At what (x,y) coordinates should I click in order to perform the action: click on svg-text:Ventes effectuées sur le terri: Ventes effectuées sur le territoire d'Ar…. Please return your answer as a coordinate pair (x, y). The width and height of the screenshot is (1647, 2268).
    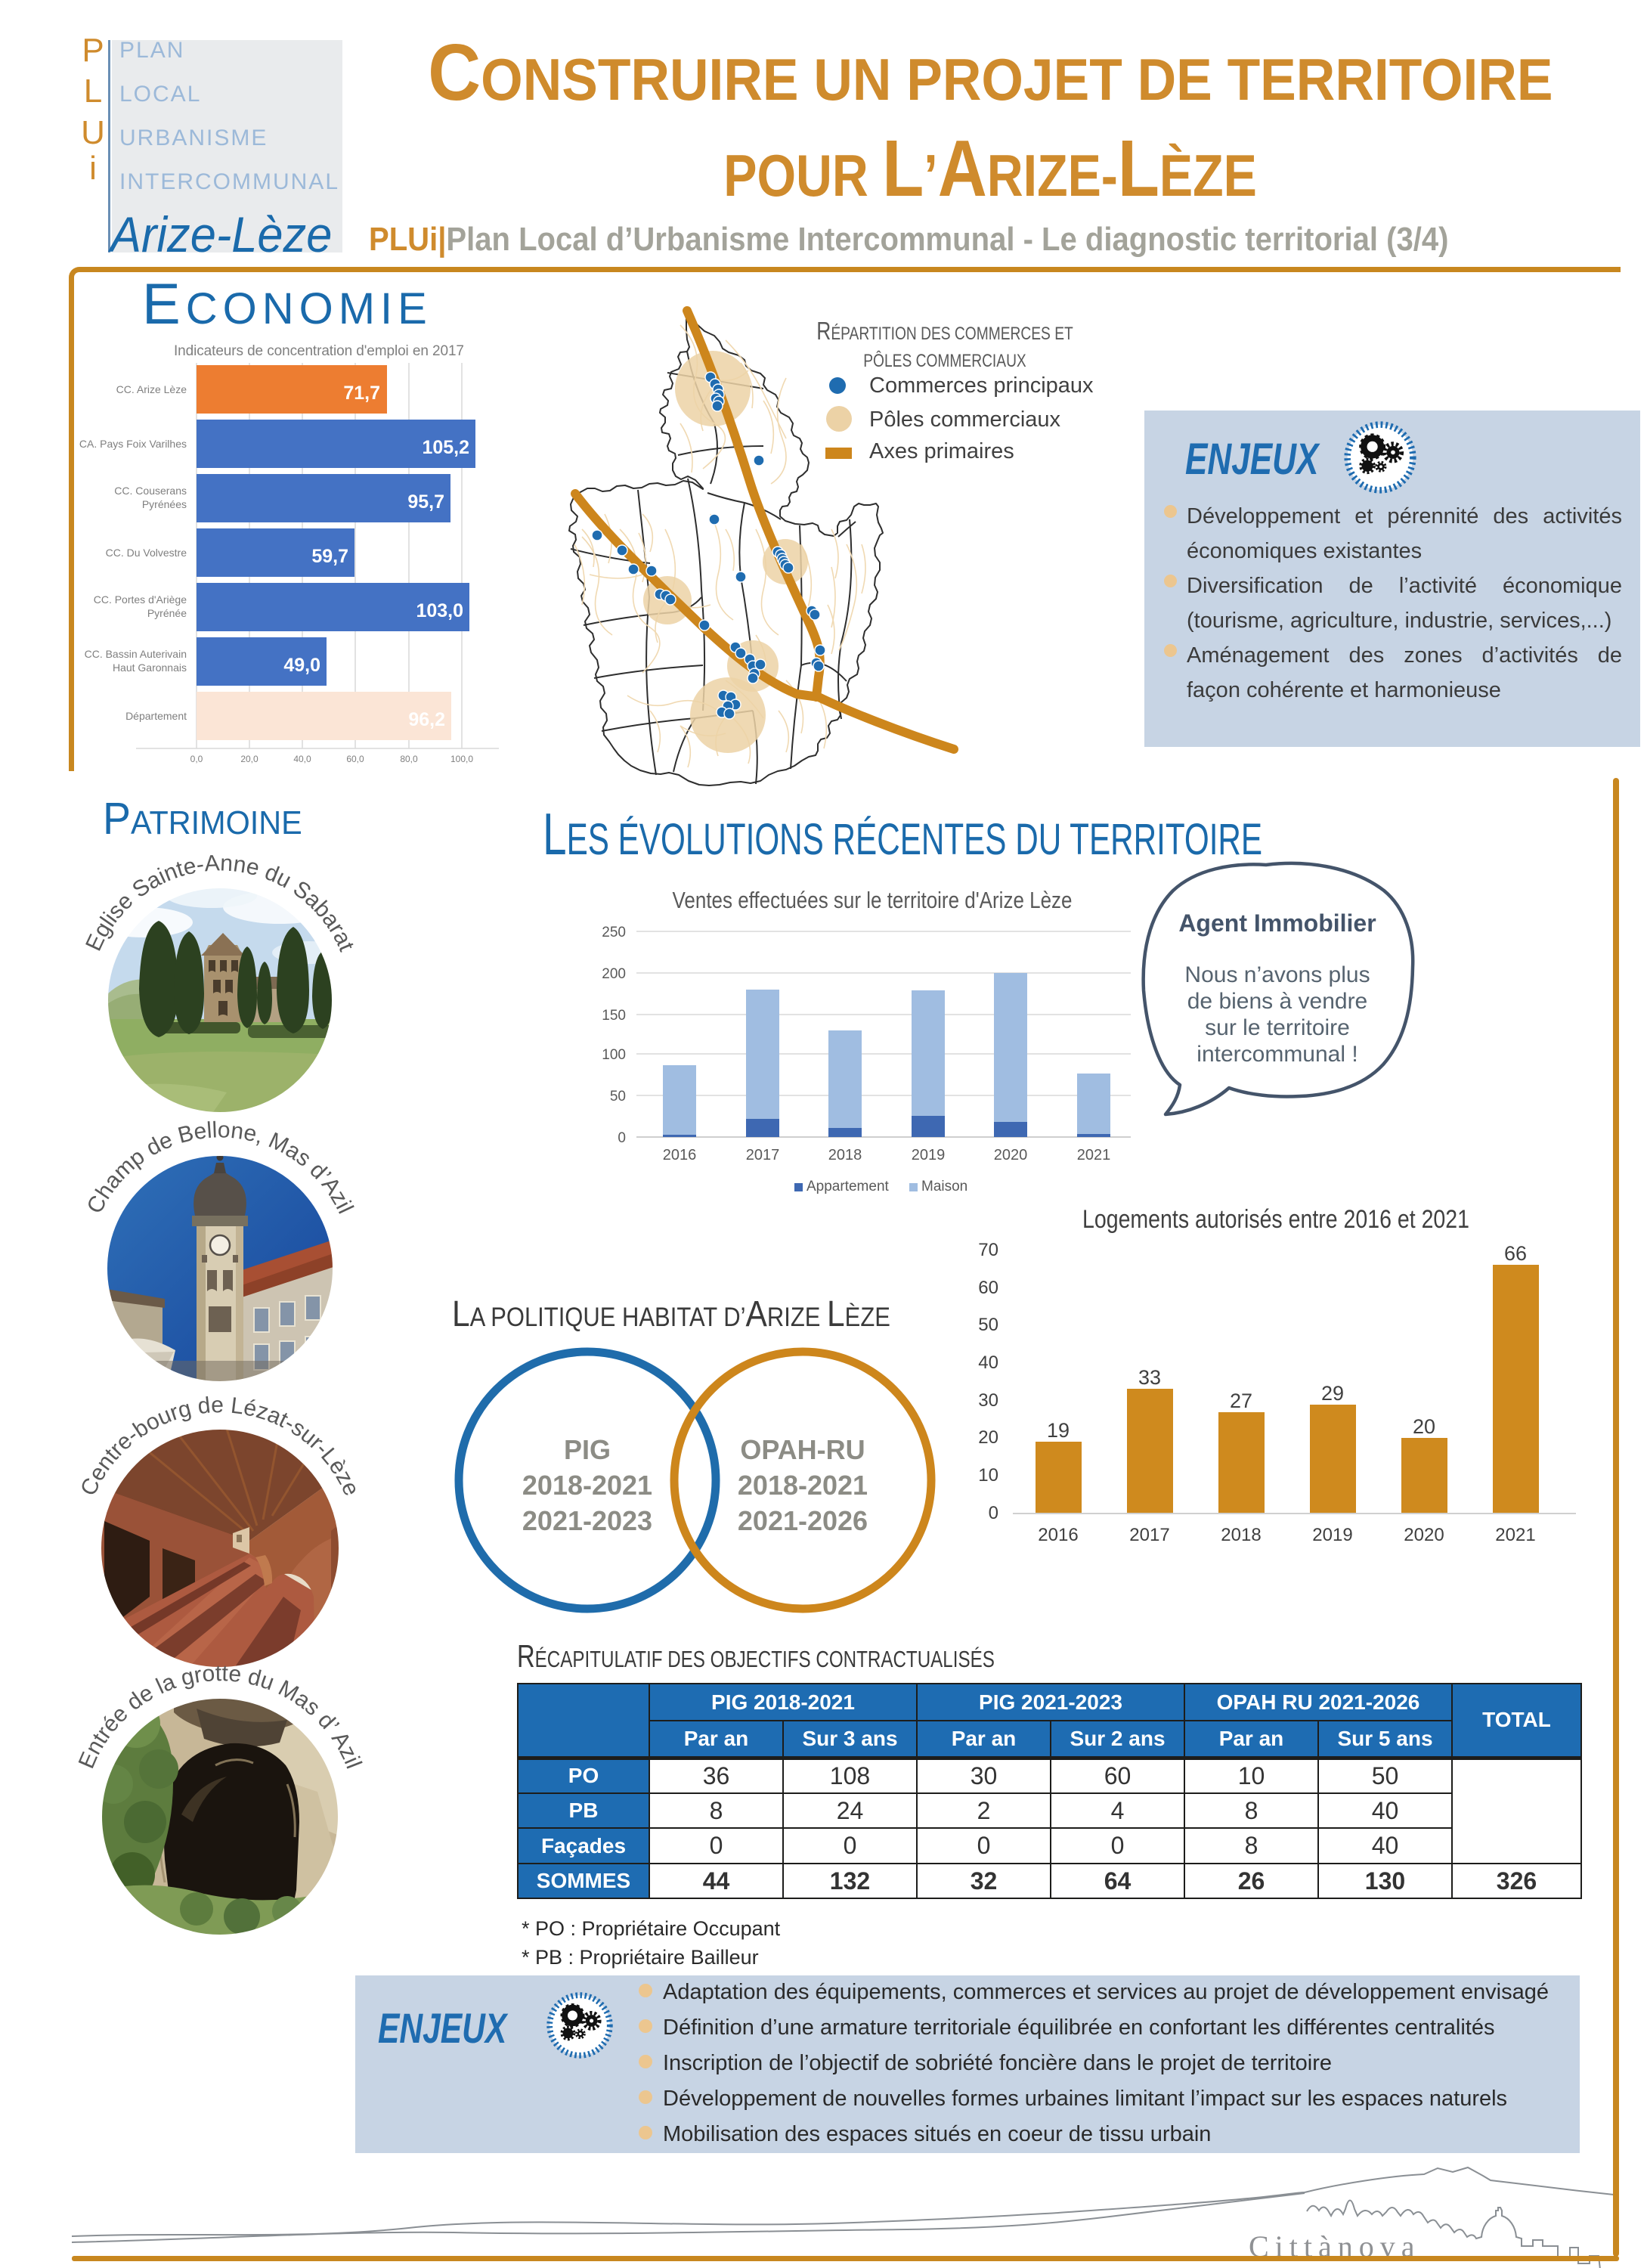
    Looking at the image, I should click on (873, 900).